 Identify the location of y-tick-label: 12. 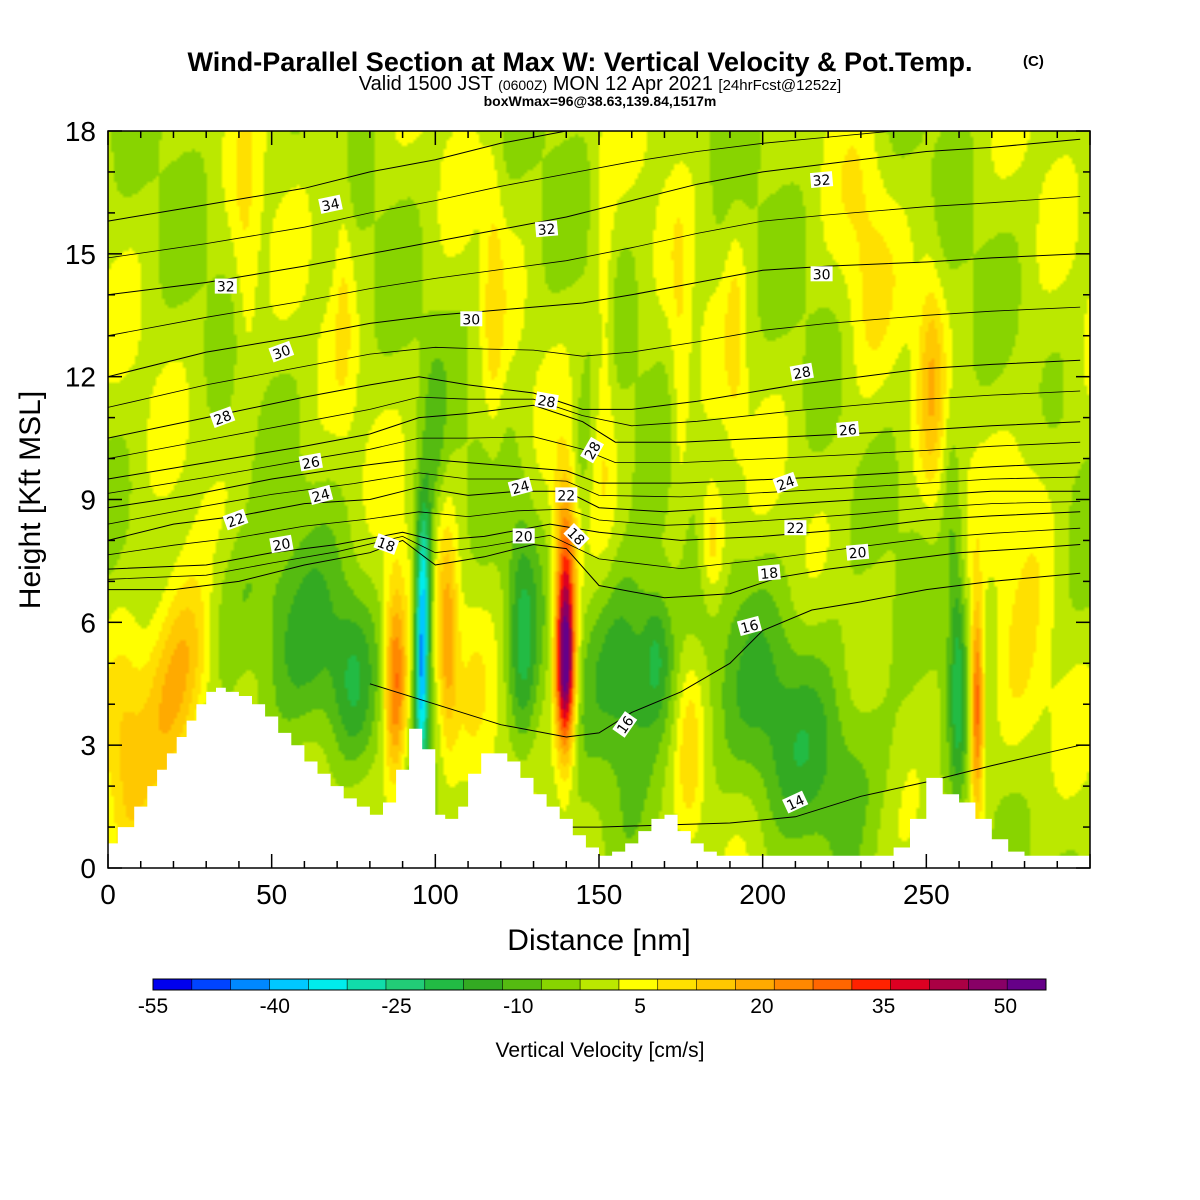
(80, 377).